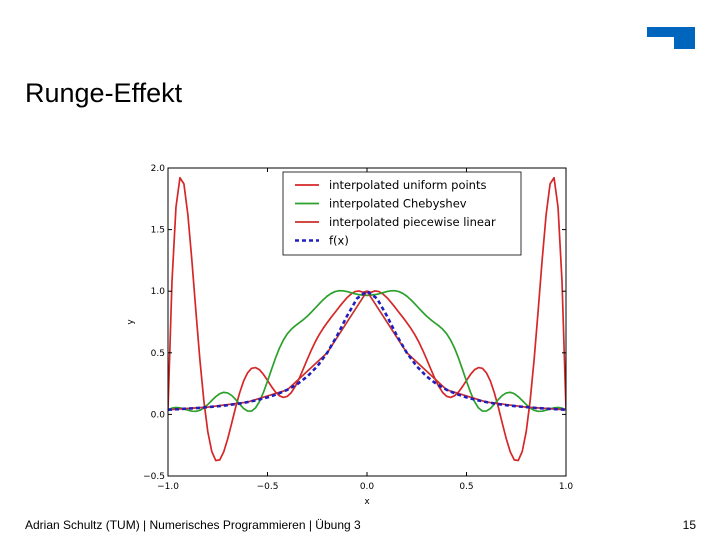  Describe the element at coordinates (168, 487) in the screenshot. I see `x-tick-label: −1.0` at that location.